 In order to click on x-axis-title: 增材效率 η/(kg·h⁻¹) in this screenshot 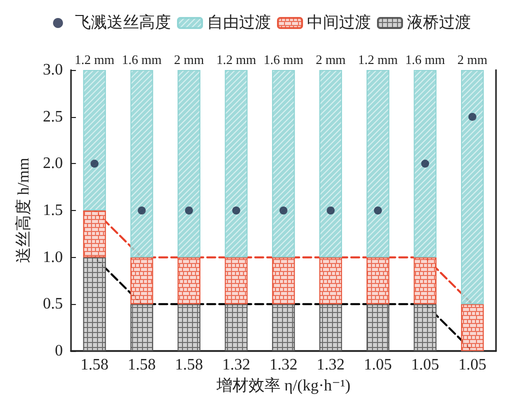, I will do `click(282, 385)`.